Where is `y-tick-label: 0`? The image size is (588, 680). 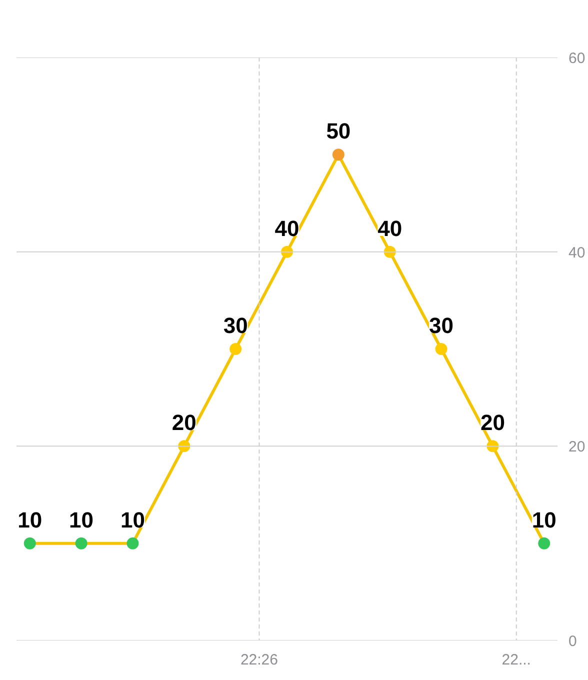
y-tick-label: 0 is located at coordinates (572, 641).